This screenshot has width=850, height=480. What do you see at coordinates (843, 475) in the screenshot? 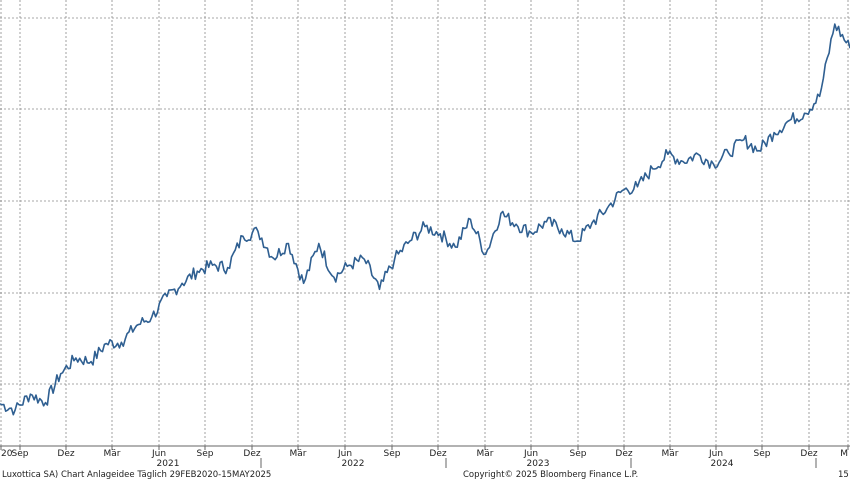
I see `footer-right: 15` at bounding box center [843, 475].